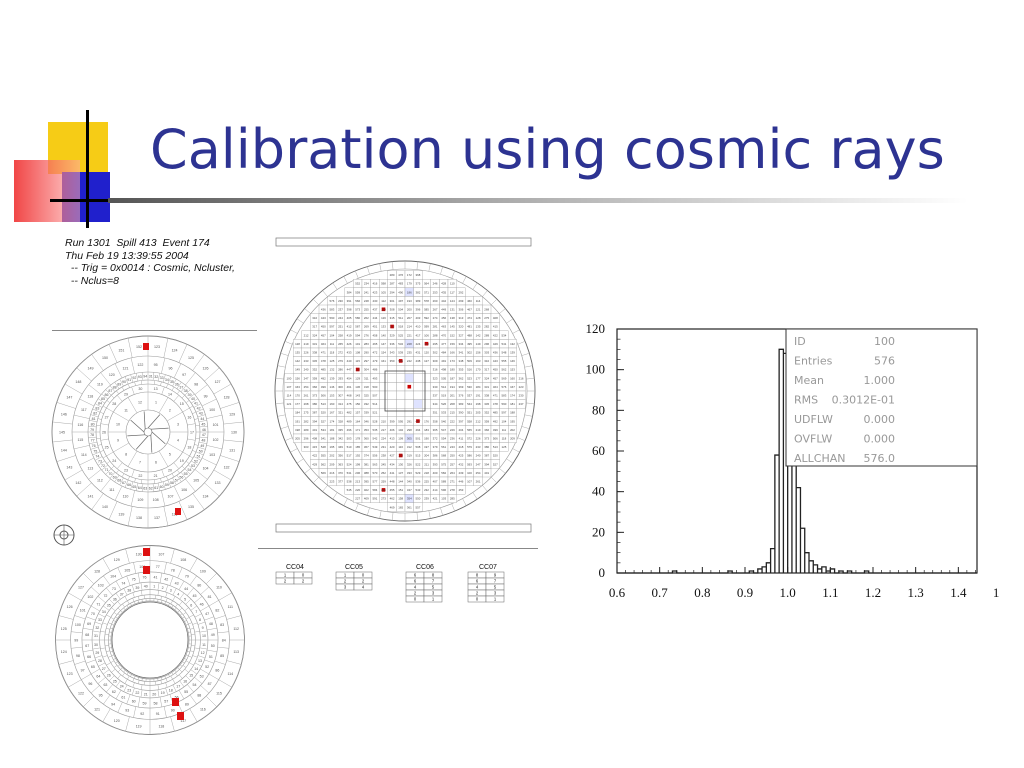 The width and height of the screenshot is (1024, 768). Describe the element at coordinates (417, 439) in the screenshot. I see `crystal-number: 501` at that location.